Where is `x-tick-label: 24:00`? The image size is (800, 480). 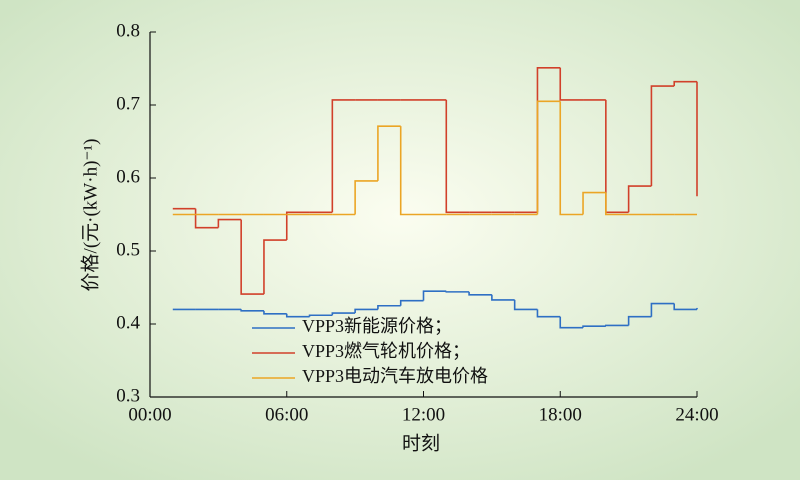 x-tick-label: 24:00 is located at coordinates (696, 414).